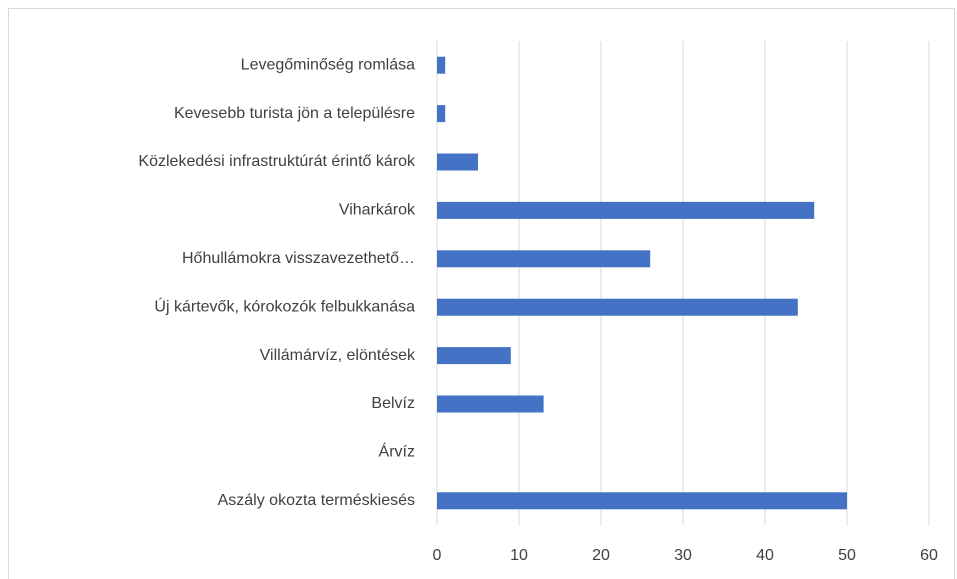  Describe the element at coordinates (437, 555) in the screenshot. I see `x-tick-label: 0` at that location.